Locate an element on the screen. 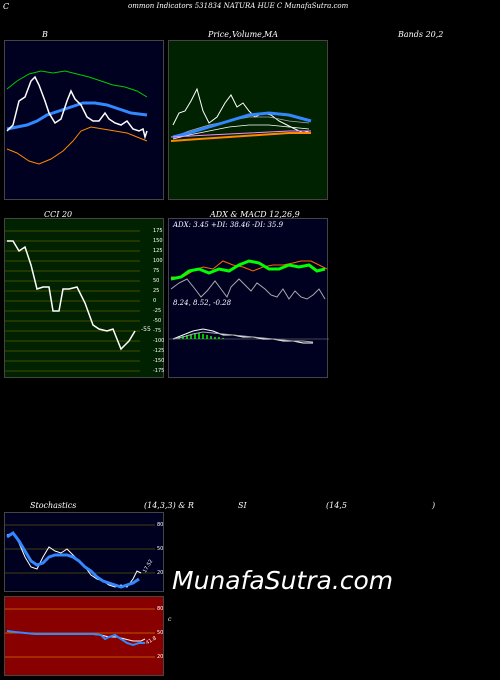 Image resolution: width=500 pixels, height=680 pixels. bollinger-mid-band is located at coordinates (77, 116).